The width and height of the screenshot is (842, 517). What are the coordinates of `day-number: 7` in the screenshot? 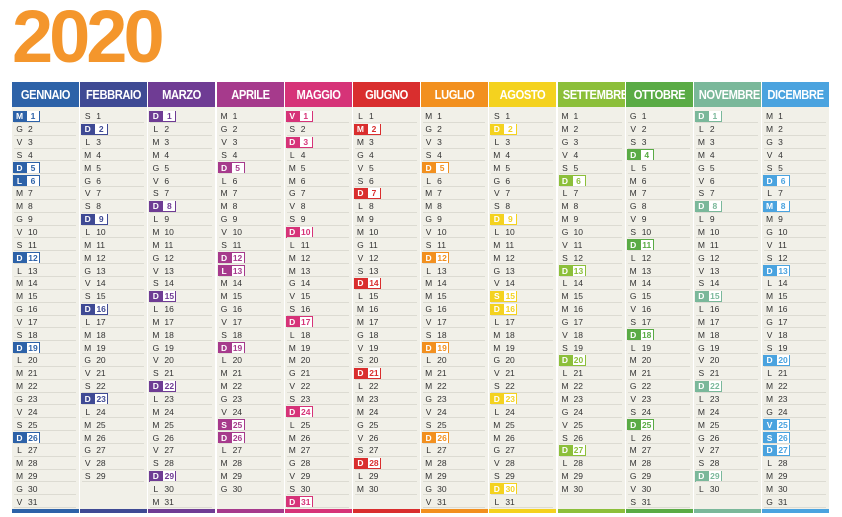 It's located at (167, 193).